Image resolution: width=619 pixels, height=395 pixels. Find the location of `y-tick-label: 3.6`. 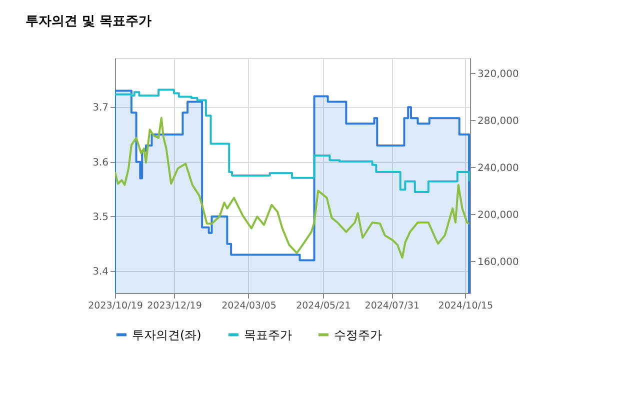

y-tick-label: 3.6 is located at coordinates (100, 162).